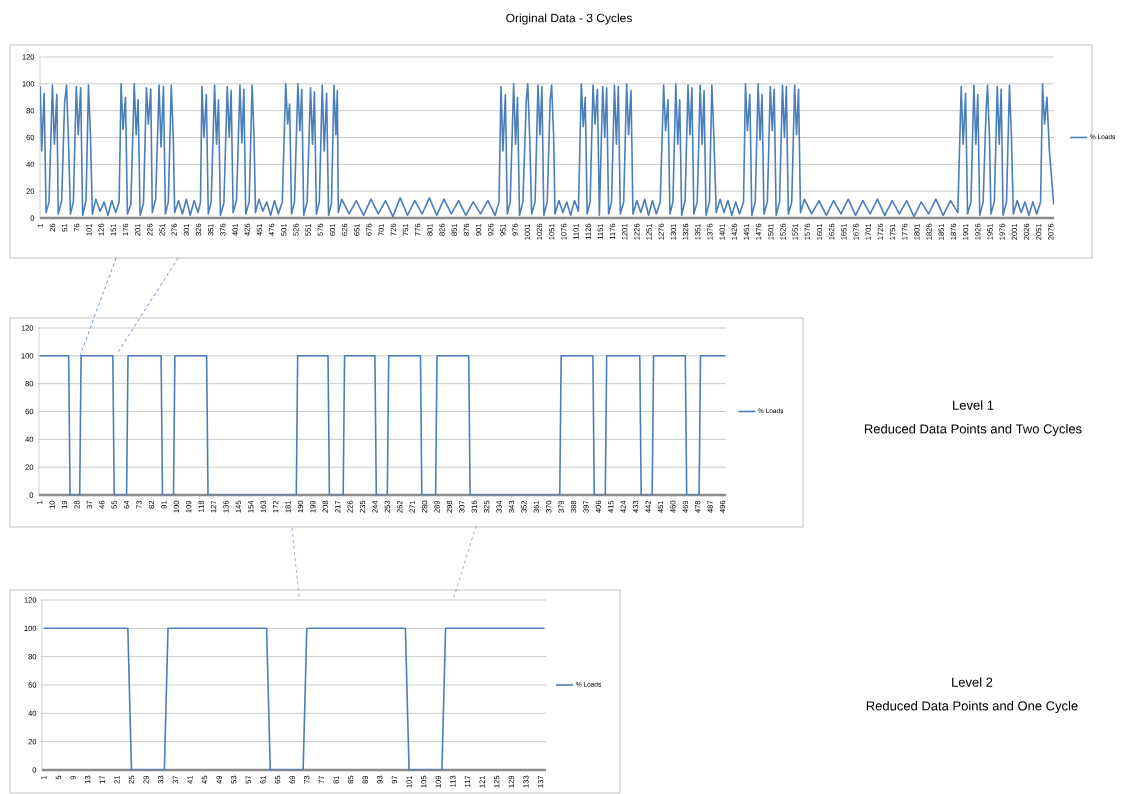  Describe the element at coordinates (973, 430) in the screenshot. I see `text: Reduced Data Points and Two Cycles` at that location.